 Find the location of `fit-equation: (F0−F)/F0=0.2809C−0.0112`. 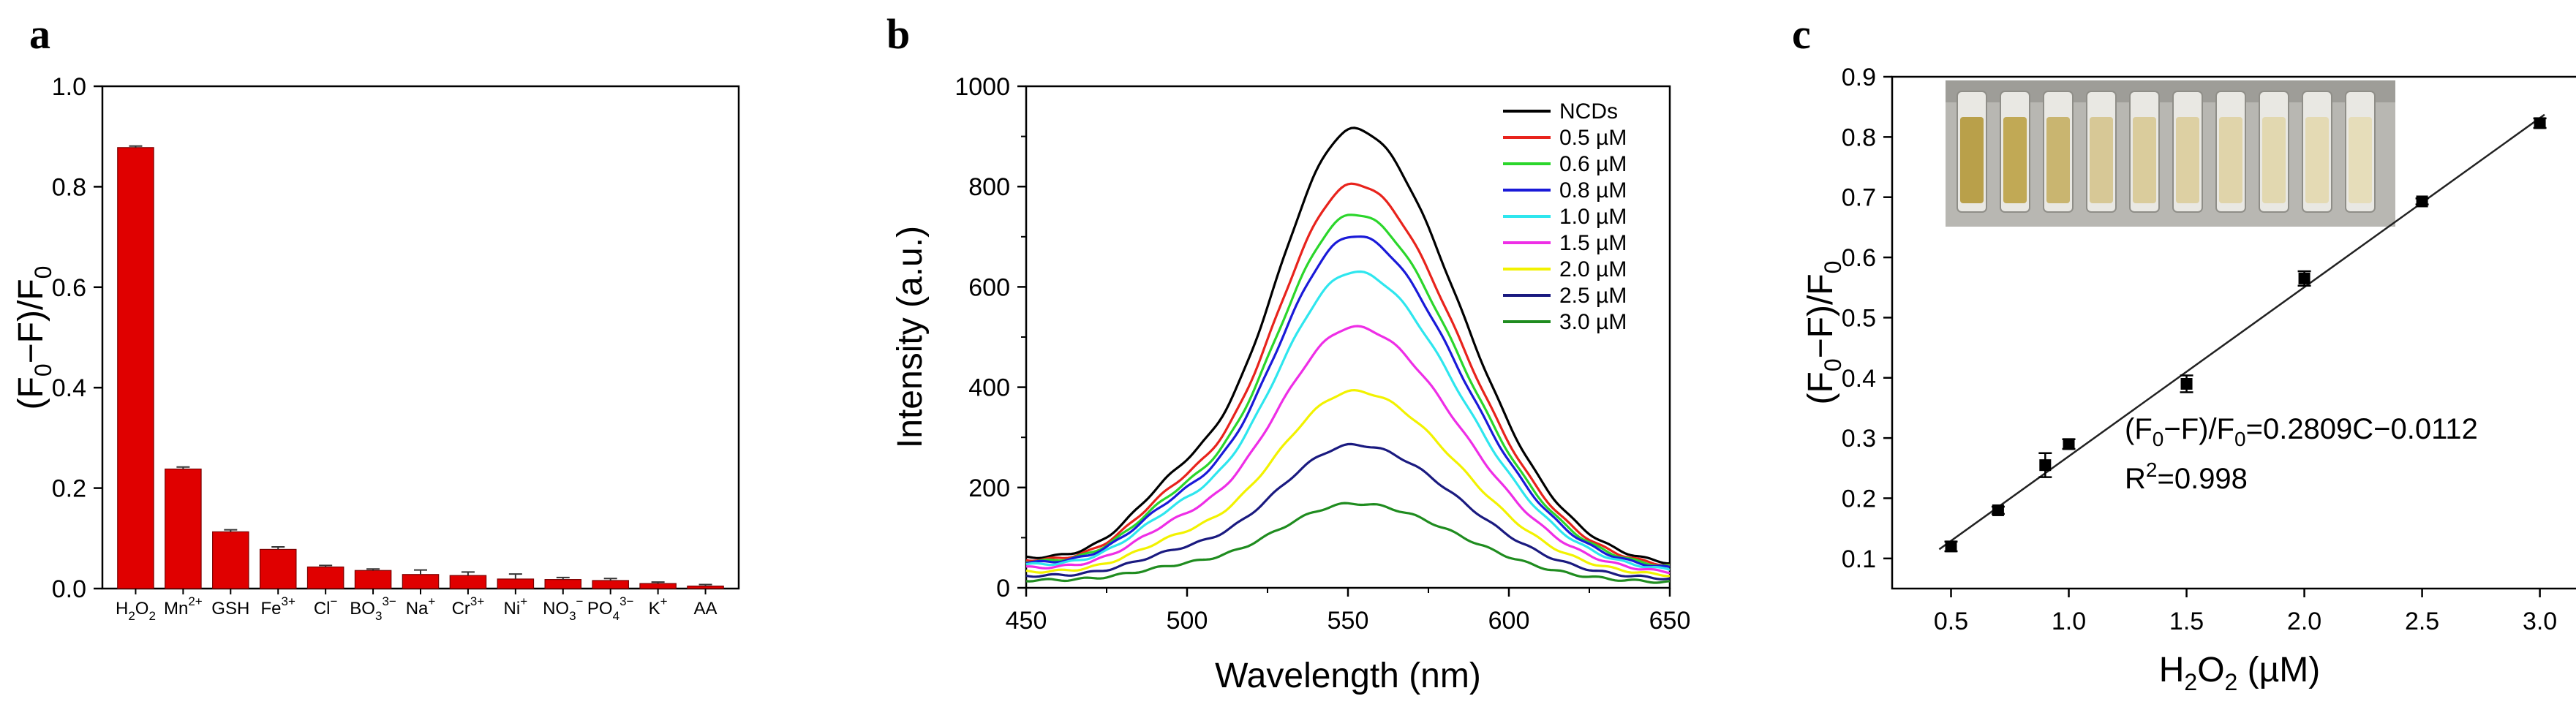

fit-equation: (F0−F)/F0=0.2809C−0.0112 is located at coordinates (2301, 431).